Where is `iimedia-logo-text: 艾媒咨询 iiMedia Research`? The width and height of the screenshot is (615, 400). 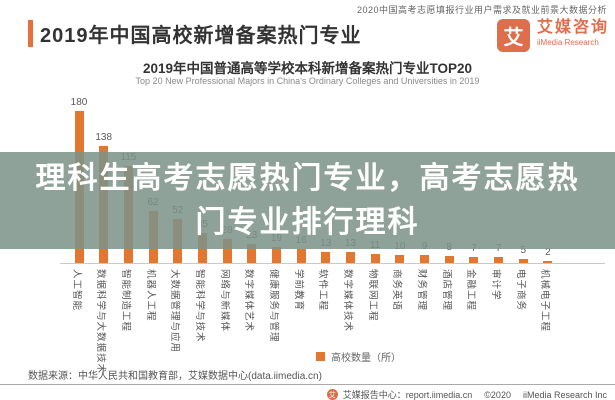 iimedia-logo-text: 艾媒咨询 iiMedia Research is located at coordinates (573, 33).